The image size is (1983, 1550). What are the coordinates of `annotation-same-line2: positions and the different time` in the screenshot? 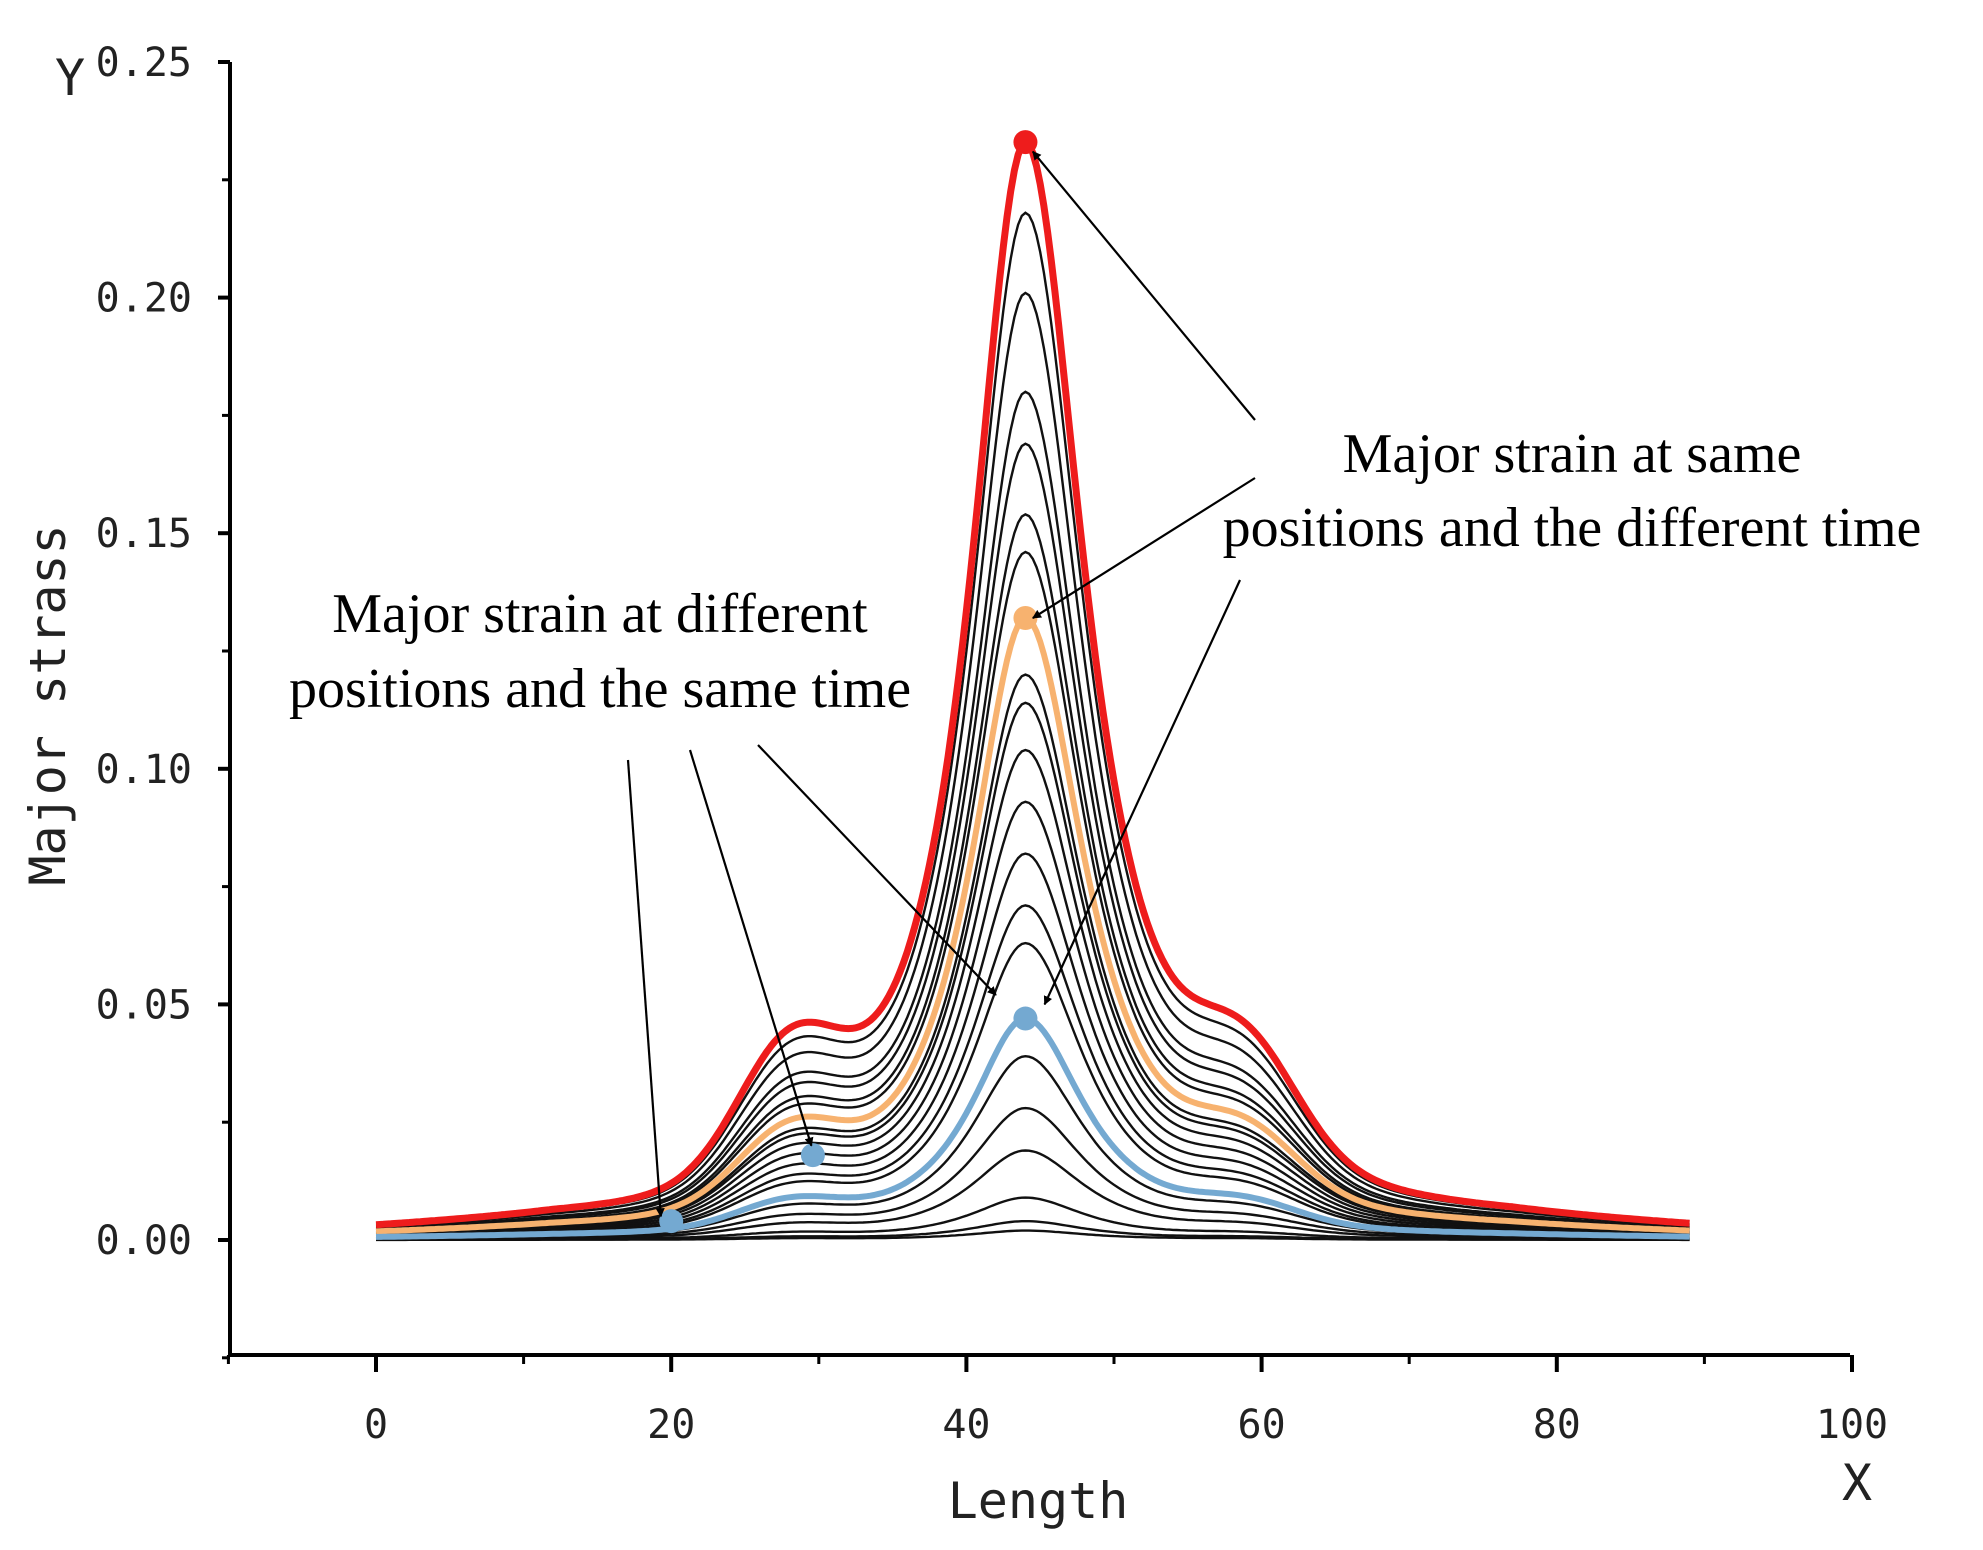 It's located at (1572, 528).